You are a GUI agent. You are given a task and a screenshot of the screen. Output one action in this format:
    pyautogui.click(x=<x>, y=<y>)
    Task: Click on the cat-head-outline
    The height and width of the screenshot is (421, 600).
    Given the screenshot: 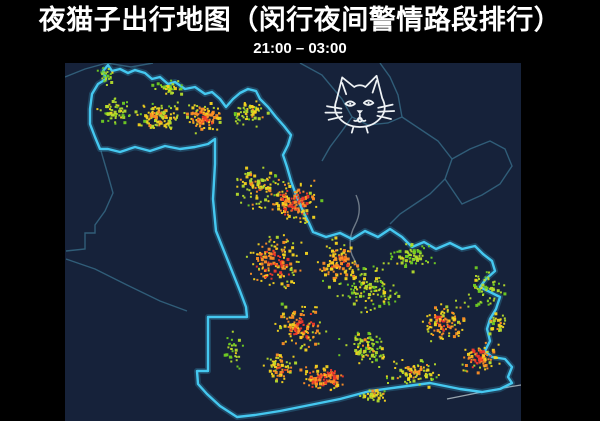 What is the action you would take?
    pyautogui.click(x=360, y=101)
    